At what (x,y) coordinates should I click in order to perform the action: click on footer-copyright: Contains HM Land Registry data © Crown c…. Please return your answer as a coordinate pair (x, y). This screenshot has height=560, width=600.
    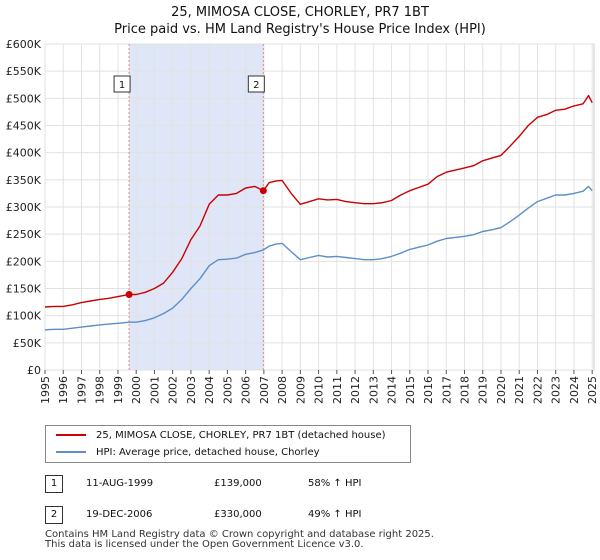
    Looking at the image, I should click on (239, 534).